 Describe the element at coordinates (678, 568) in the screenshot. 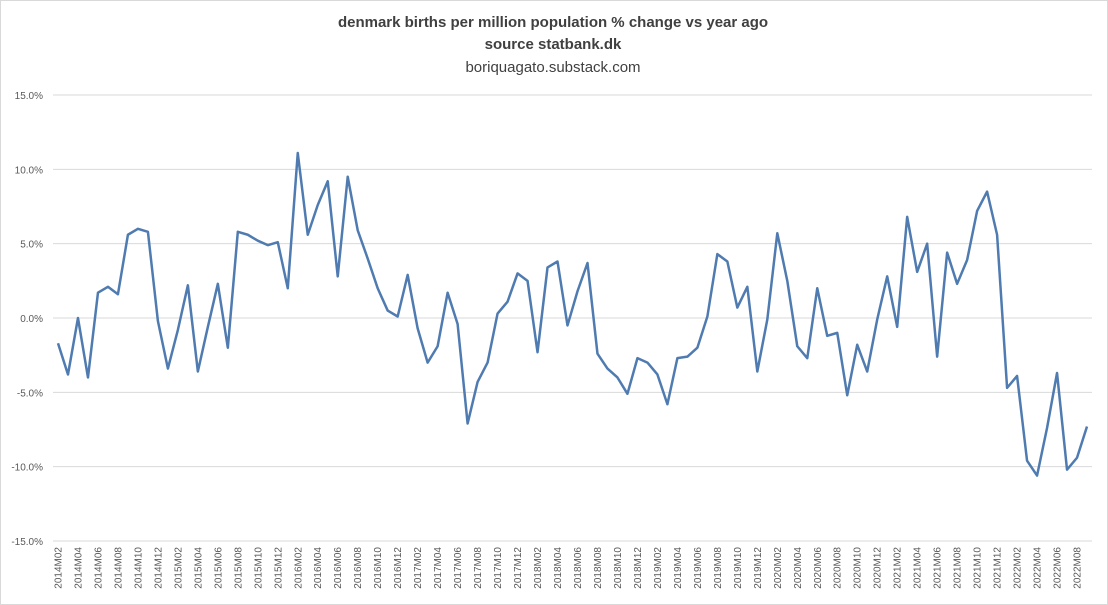

I see `x-tick-label: 2019M04` at that location.